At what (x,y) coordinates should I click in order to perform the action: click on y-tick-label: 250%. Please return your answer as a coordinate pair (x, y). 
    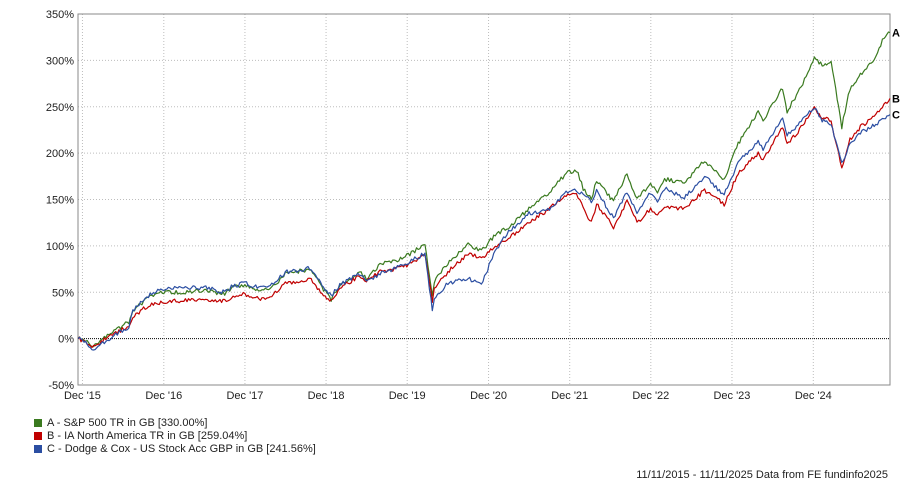
    Looking at the image, I should click on (60, 108).